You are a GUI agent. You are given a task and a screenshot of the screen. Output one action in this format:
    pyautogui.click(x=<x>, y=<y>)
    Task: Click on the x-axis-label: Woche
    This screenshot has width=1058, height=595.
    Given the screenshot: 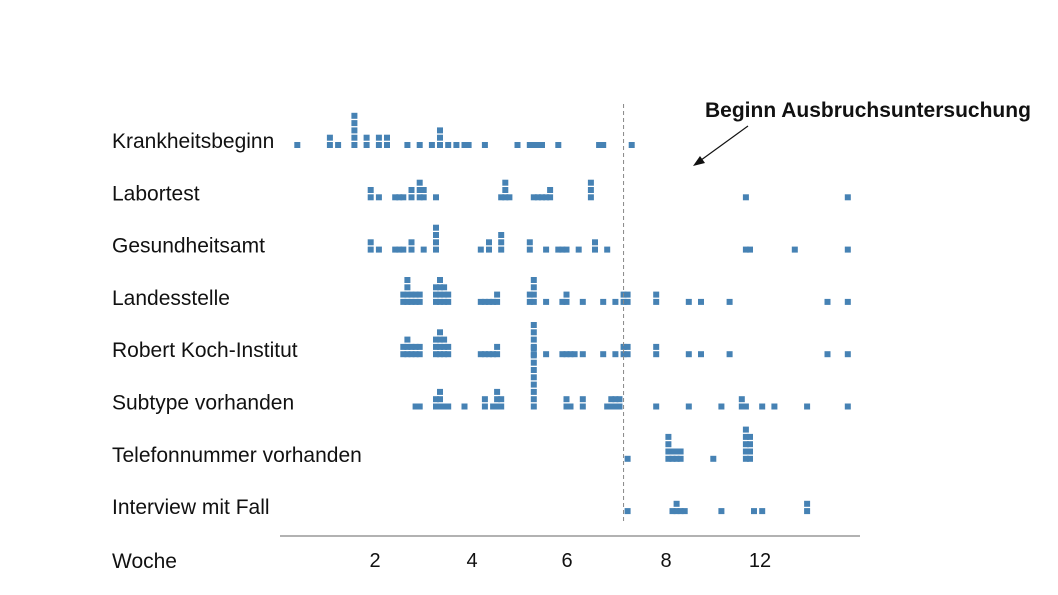 What is the action you would take?
    pyautogui.click(x=144, y=561)
    